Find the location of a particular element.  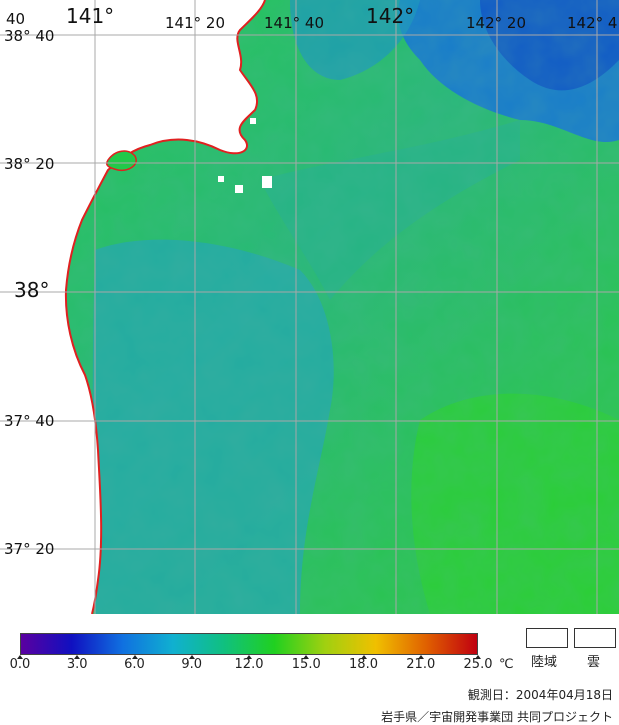

colorbar-unit: ℃ is located at coordinates (506, 664).